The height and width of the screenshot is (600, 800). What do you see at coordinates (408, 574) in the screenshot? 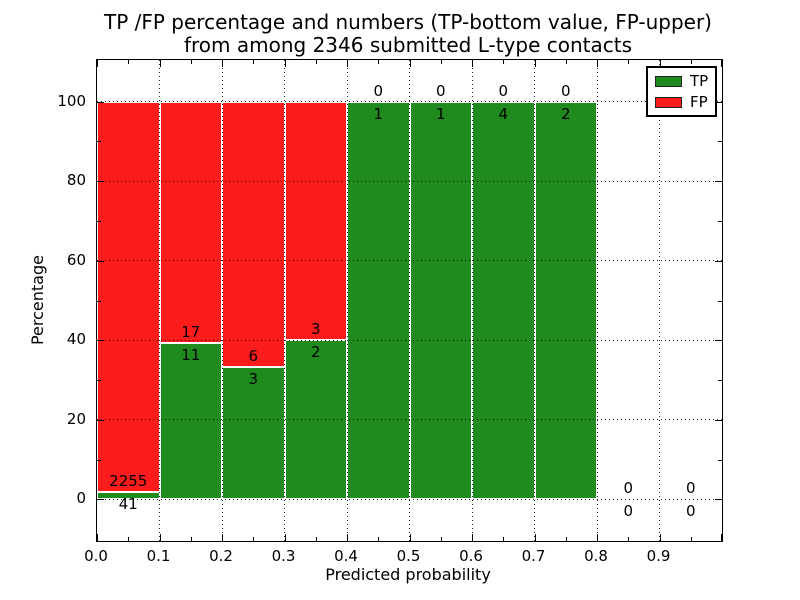
I see `x-axis-label: Predicted probability` at bounding box center [408, 574].